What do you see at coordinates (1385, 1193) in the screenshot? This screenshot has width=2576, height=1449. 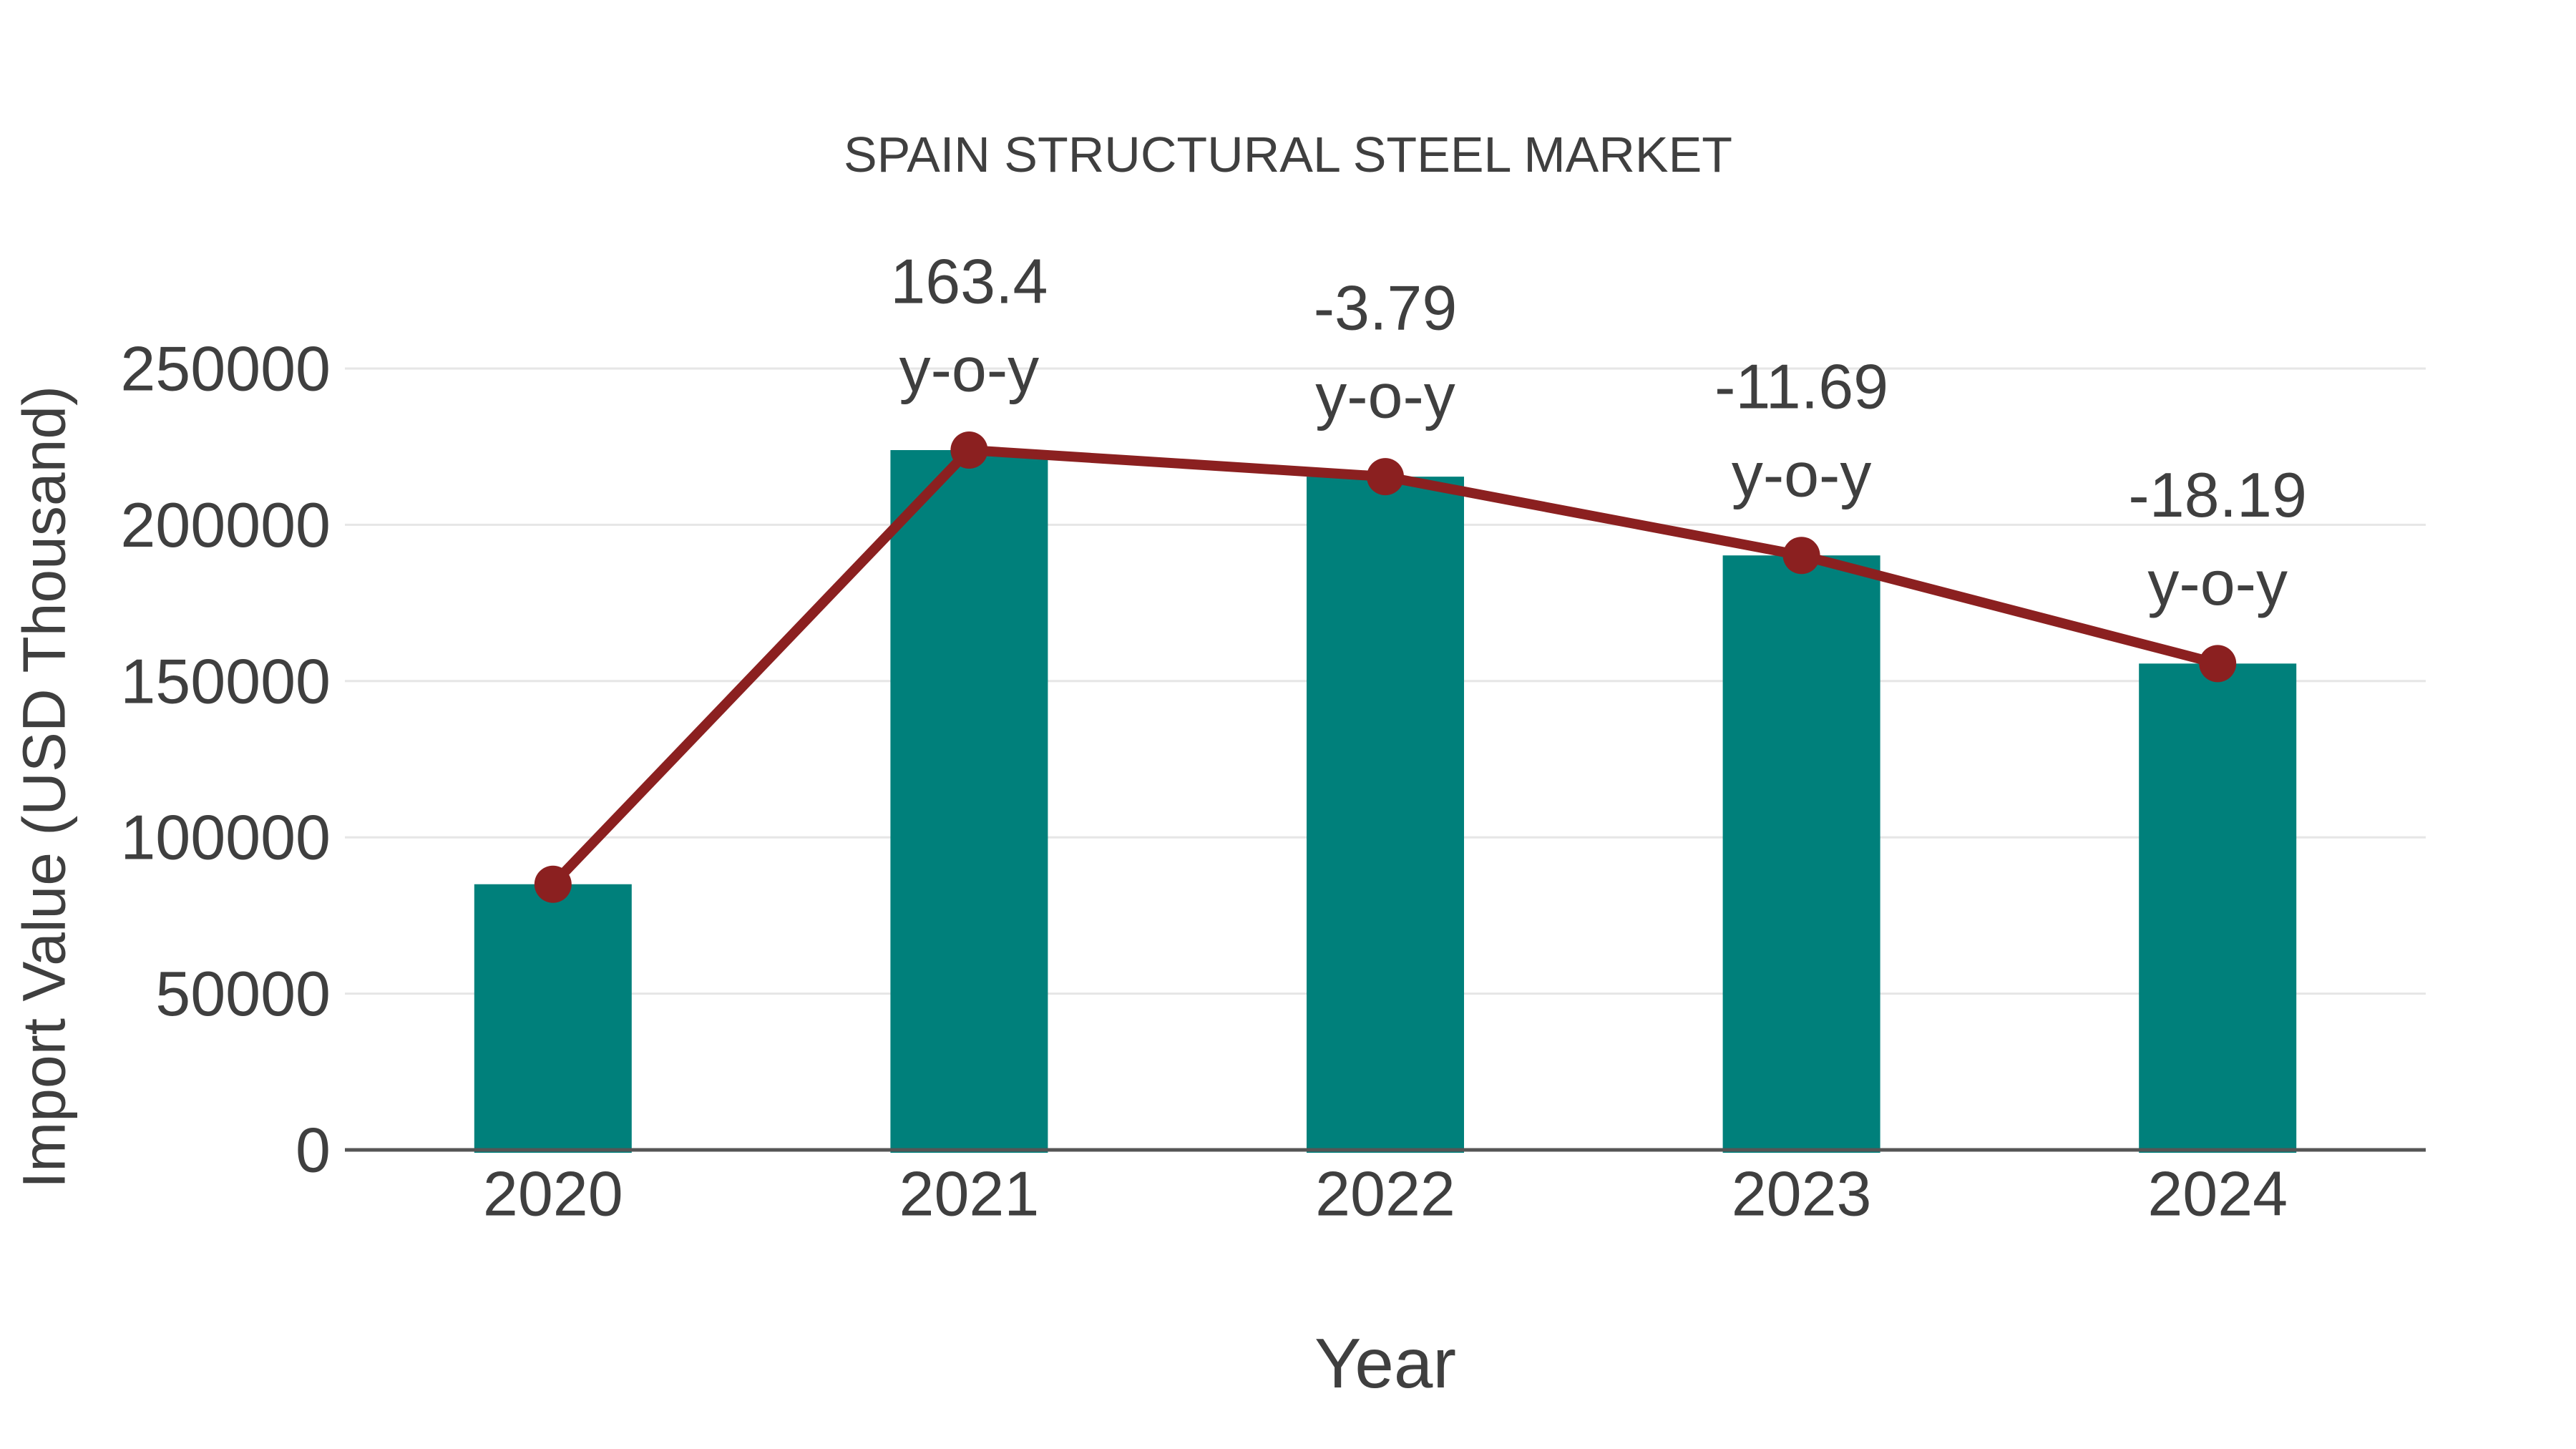 I see `x-tick-label: 2022` at bounding box center [1385, 1193].